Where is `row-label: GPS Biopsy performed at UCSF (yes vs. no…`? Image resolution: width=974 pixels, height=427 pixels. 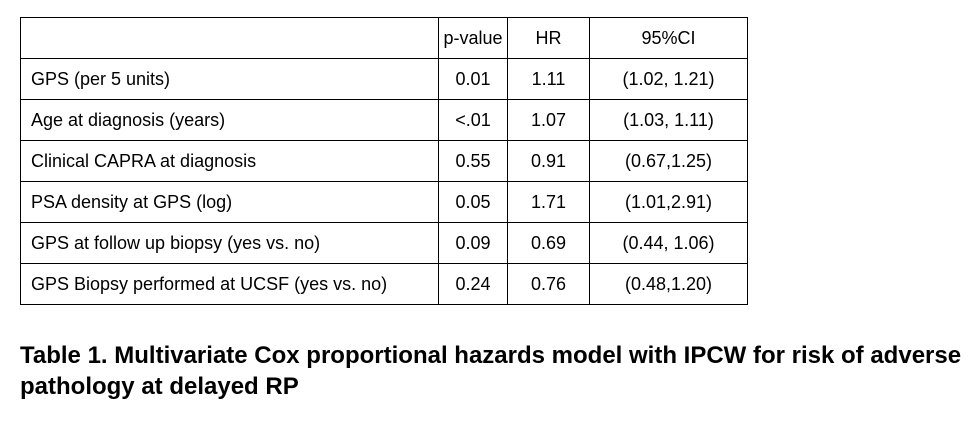 row-label: GPS Biopsy performed at UCSF (yes vs. no… is located at coordinates (229, 284).